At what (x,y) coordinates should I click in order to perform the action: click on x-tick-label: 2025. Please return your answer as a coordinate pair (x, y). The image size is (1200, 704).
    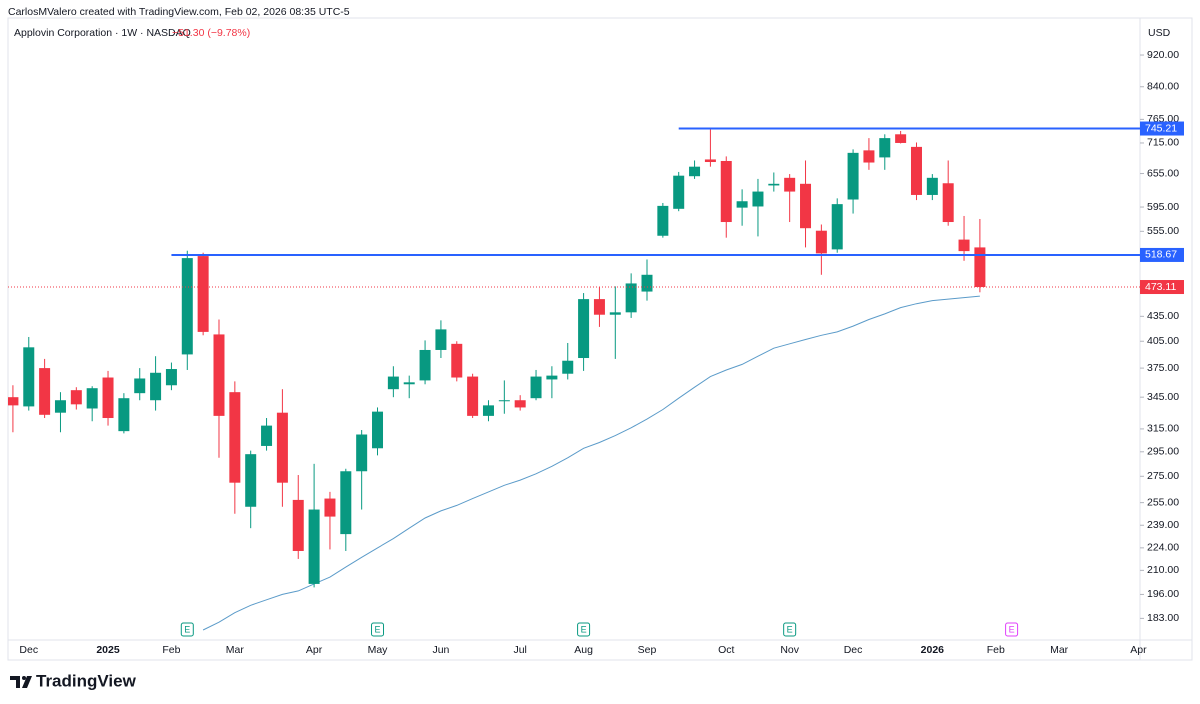
    Looking at the image, I should click on (108, 650).